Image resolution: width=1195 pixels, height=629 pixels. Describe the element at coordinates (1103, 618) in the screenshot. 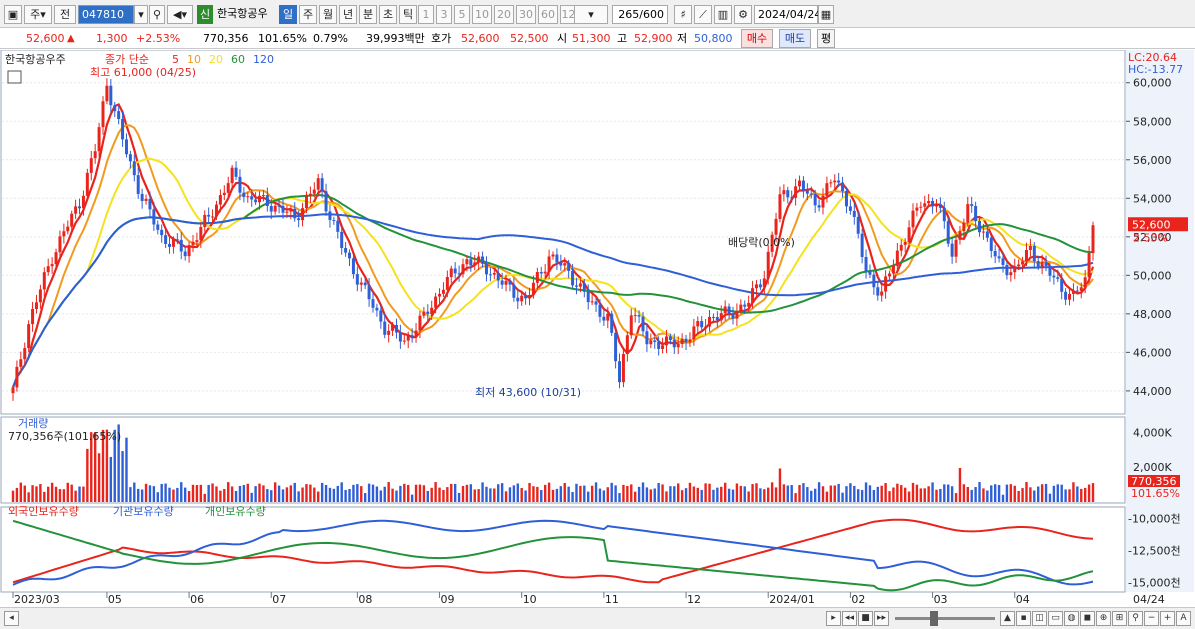

I see `reset-icon: ⊕` at that location.